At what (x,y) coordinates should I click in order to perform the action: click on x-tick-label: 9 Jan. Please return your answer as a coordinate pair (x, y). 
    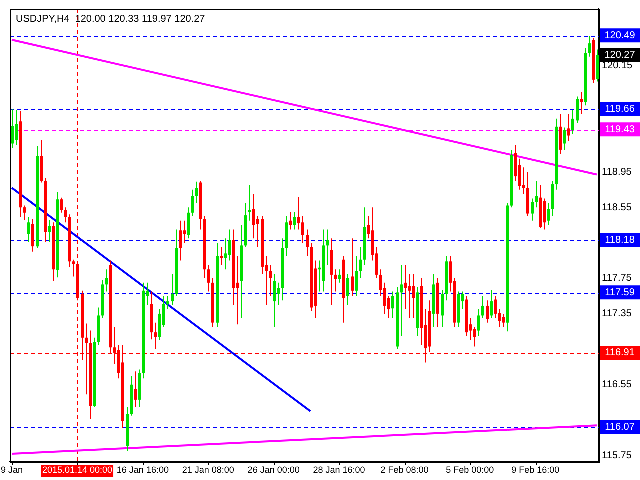
    Looking at the image, I should click on (12, 469).